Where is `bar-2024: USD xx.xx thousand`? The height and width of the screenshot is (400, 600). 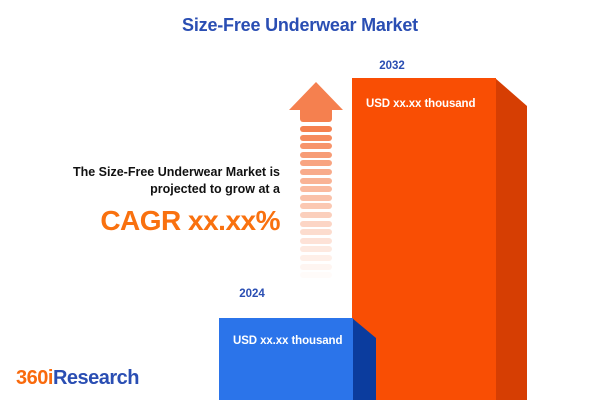
bar-2024: USD xx.xx thousand is located at coordinates (297, 359).